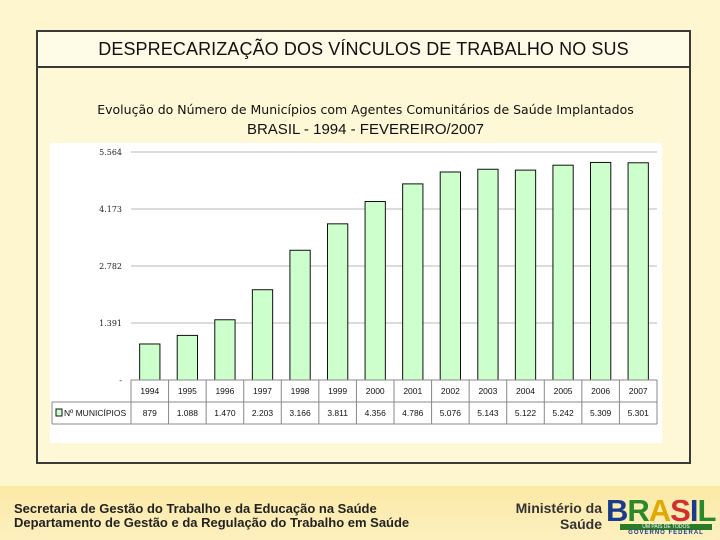 This screenshot has height=540, width=720. Describe the element at coordinates (487, 391) in the screenshot. I see `x-tick-label: 2003` at that location.